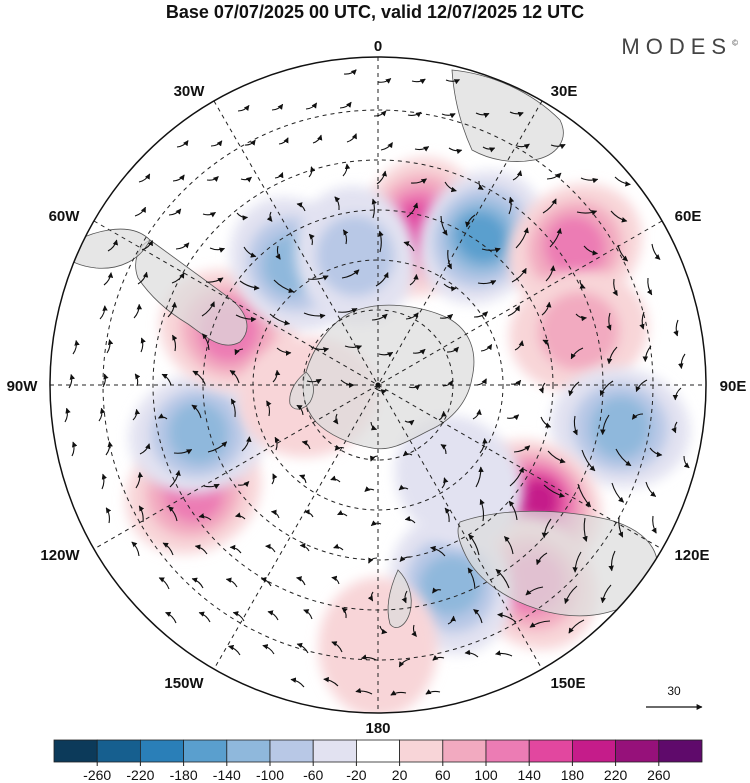 This screenshot has height=783, width=750. Describe the element at coordinates (227, 775) in the screenshot. I see `colorbar-tick-label: -140` at that location.